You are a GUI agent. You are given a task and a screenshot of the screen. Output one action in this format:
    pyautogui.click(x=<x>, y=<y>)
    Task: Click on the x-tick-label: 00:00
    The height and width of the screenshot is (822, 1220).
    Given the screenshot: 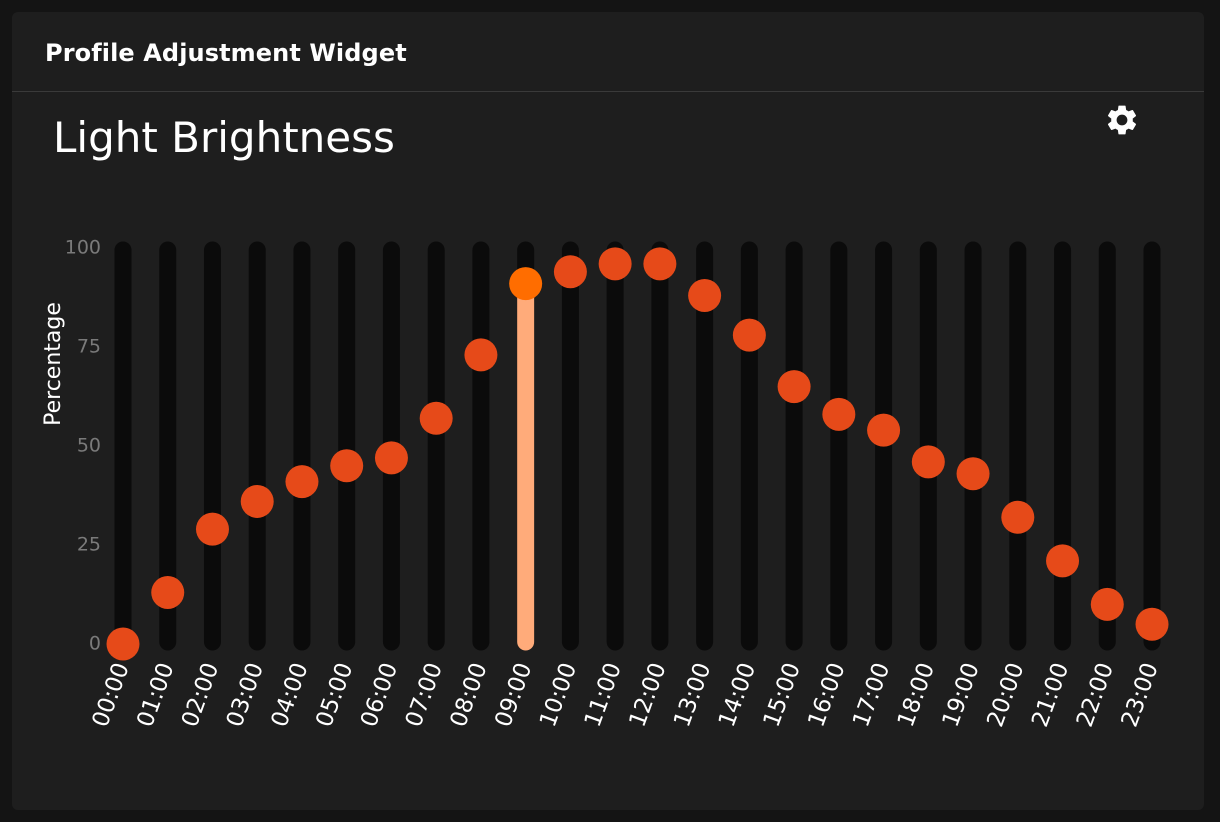 What is the action you would take?
    pyautogui.click(x=111, y=694)
    